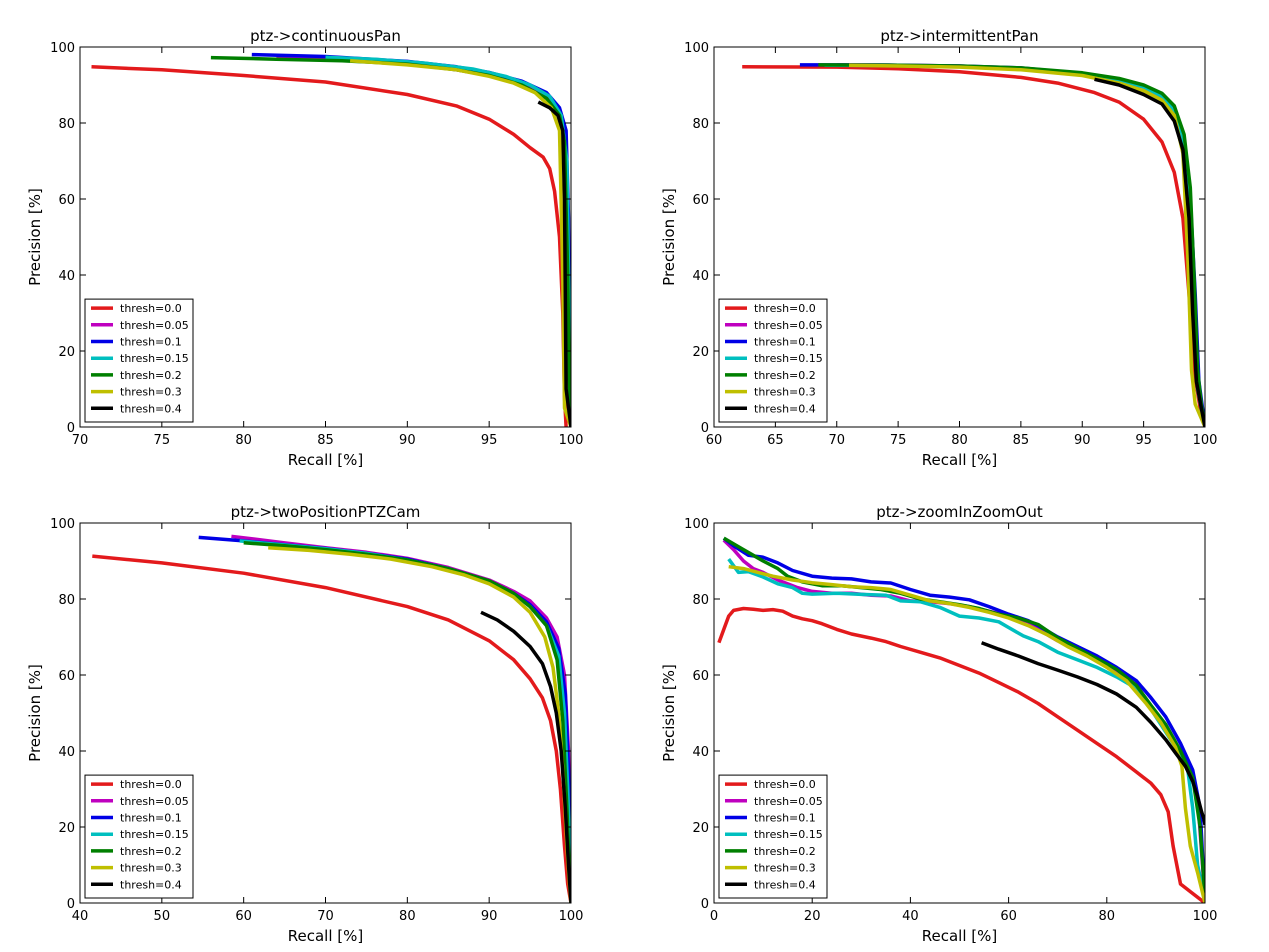  I want to click on x-tick-label: 65, so click(775, 440).